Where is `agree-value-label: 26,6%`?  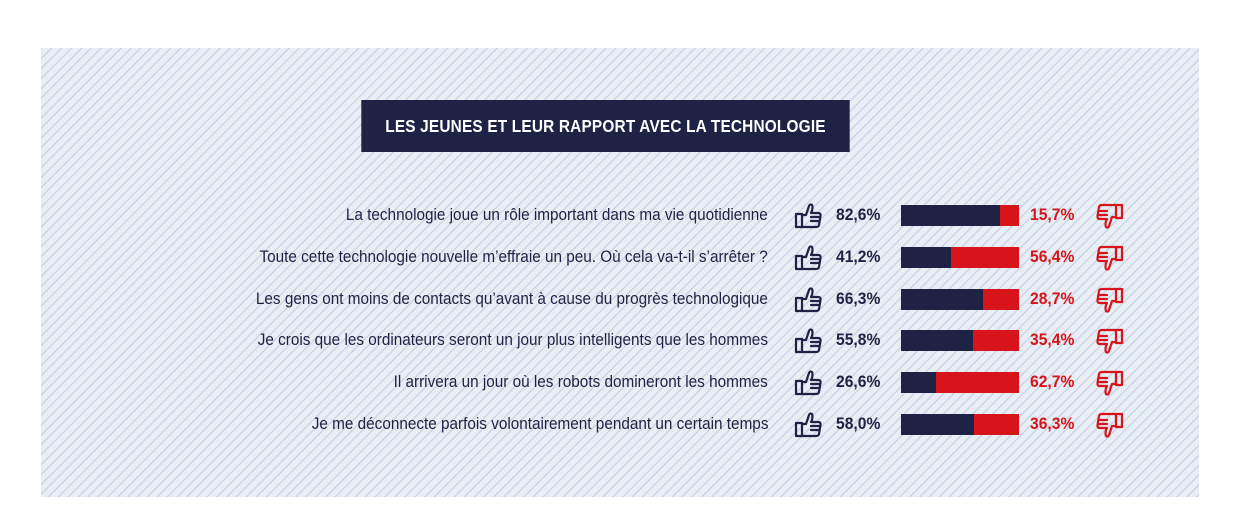
agree-value-label: 26,6% is located at coordinates (858, 382).